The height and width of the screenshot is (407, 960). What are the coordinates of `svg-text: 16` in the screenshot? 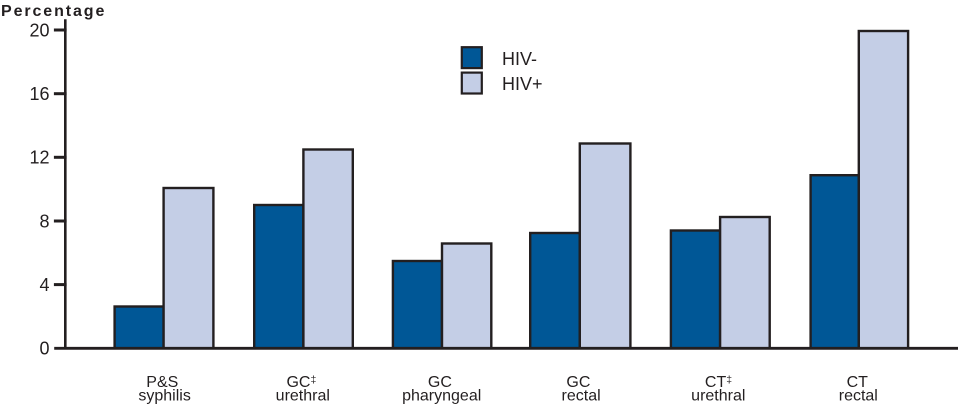 It's located at (39, 94).